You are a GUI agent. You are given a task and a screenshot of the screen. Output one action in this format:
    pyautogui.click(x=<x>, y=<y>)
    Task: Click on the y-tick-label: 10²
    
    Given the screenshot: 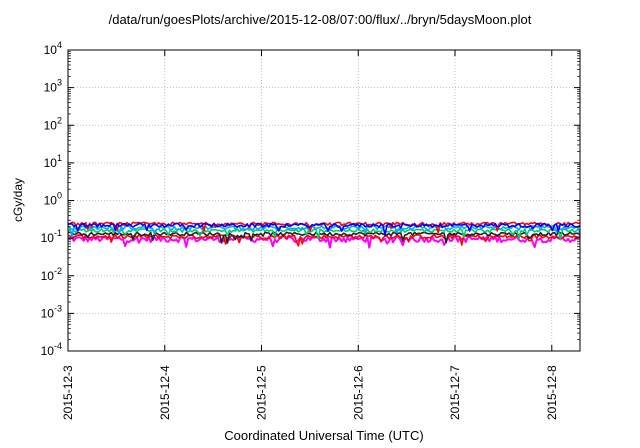 What is the action you would take?
    pyautogui.click(x=53, y=123)
    